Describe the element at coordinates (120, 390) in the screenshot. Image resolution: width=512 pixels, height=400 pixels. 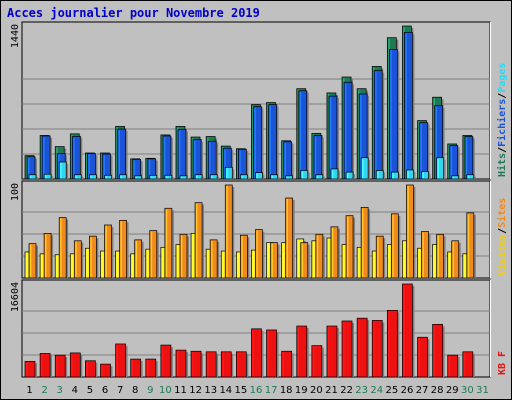
I see `day-label: 7` at that location.